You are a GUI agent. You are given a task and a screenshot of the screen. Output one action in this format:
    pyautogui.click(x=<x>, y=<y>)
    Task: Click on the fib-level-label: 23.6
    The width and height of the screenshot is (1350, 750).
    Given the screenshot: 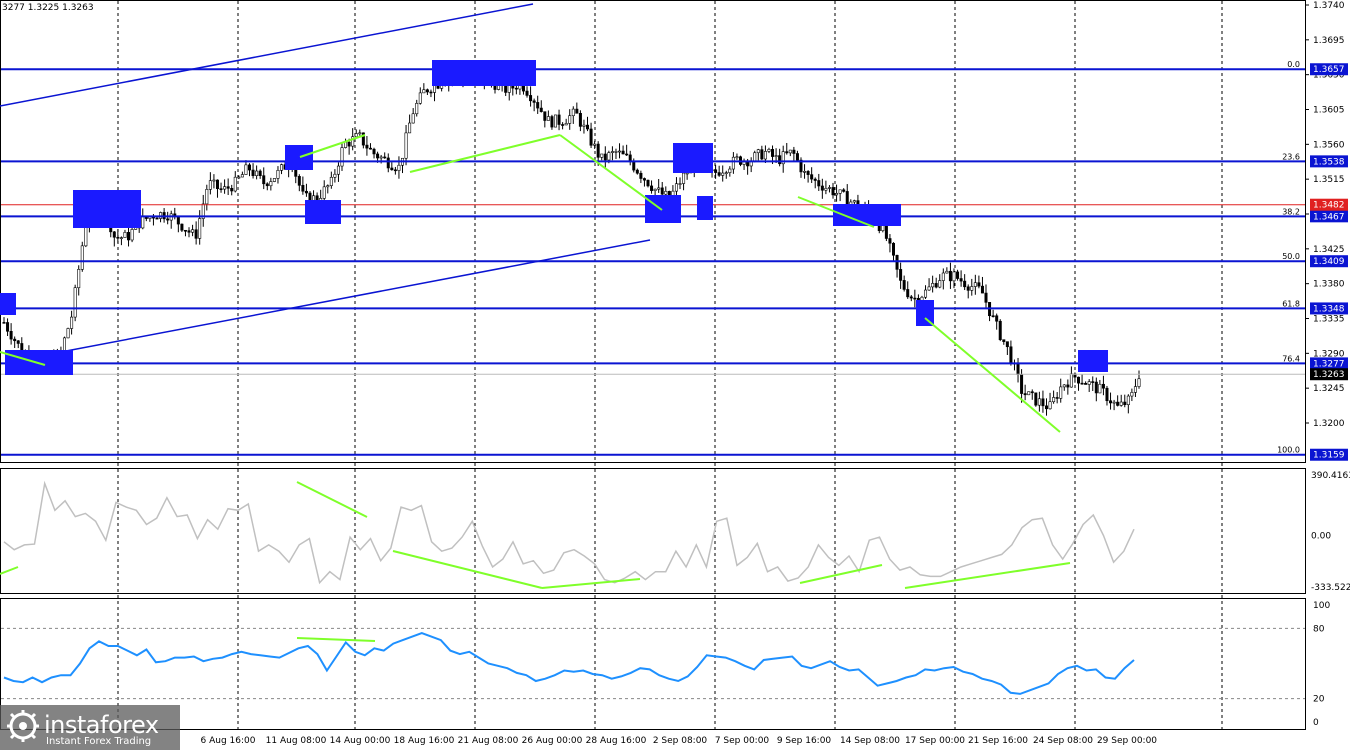 What is the action you would take?
    pyautogui.click(x=1291, y=156)
    